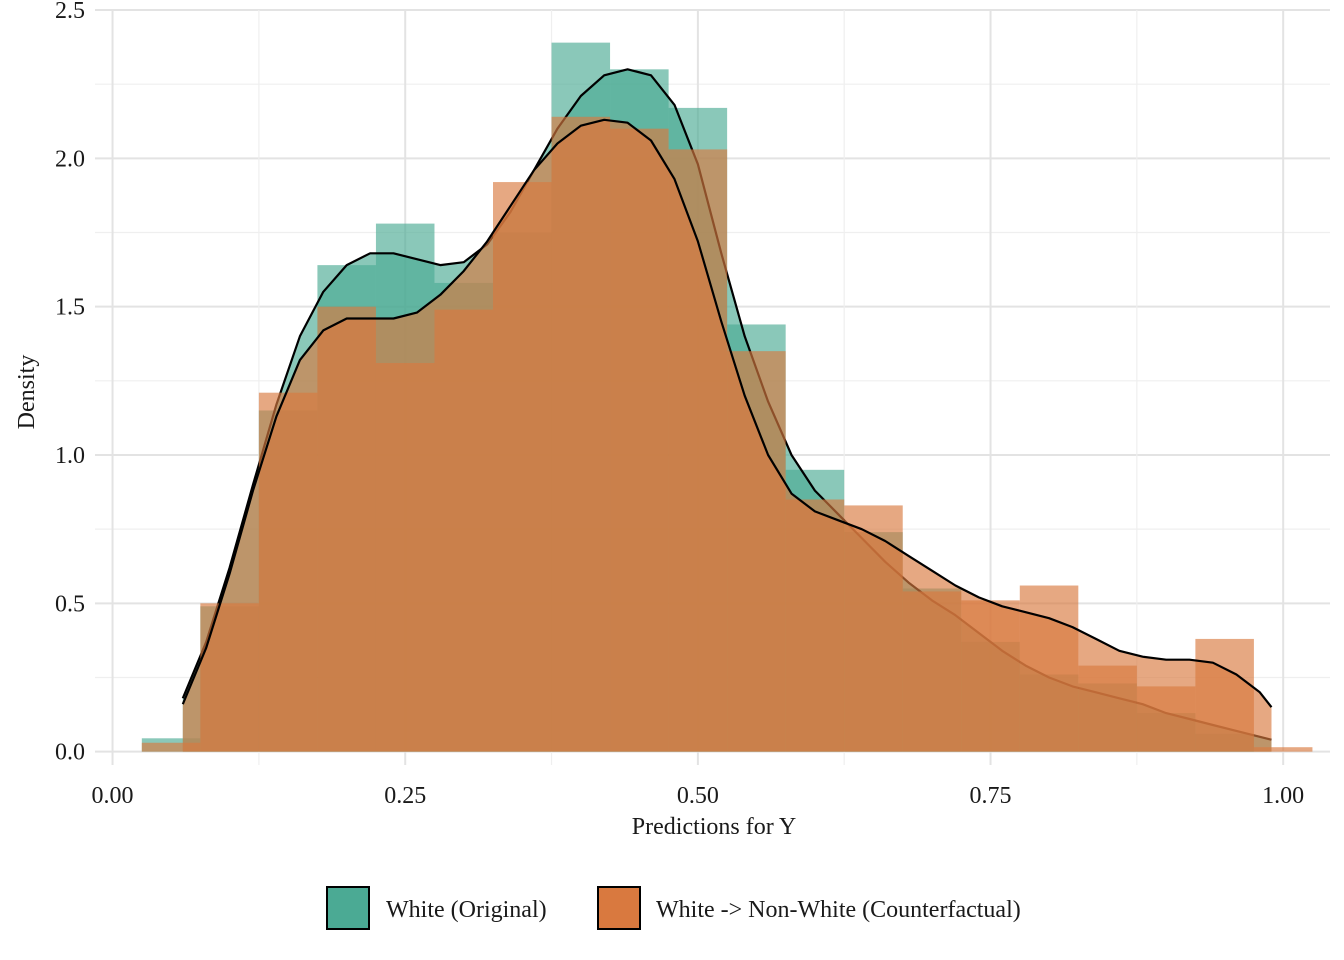 The width and height of the screenshot is (1344, 960). Describe the element at coordinates (1283, 796) in the screenshot. I see `x-tick-label: 1.00` at that location.